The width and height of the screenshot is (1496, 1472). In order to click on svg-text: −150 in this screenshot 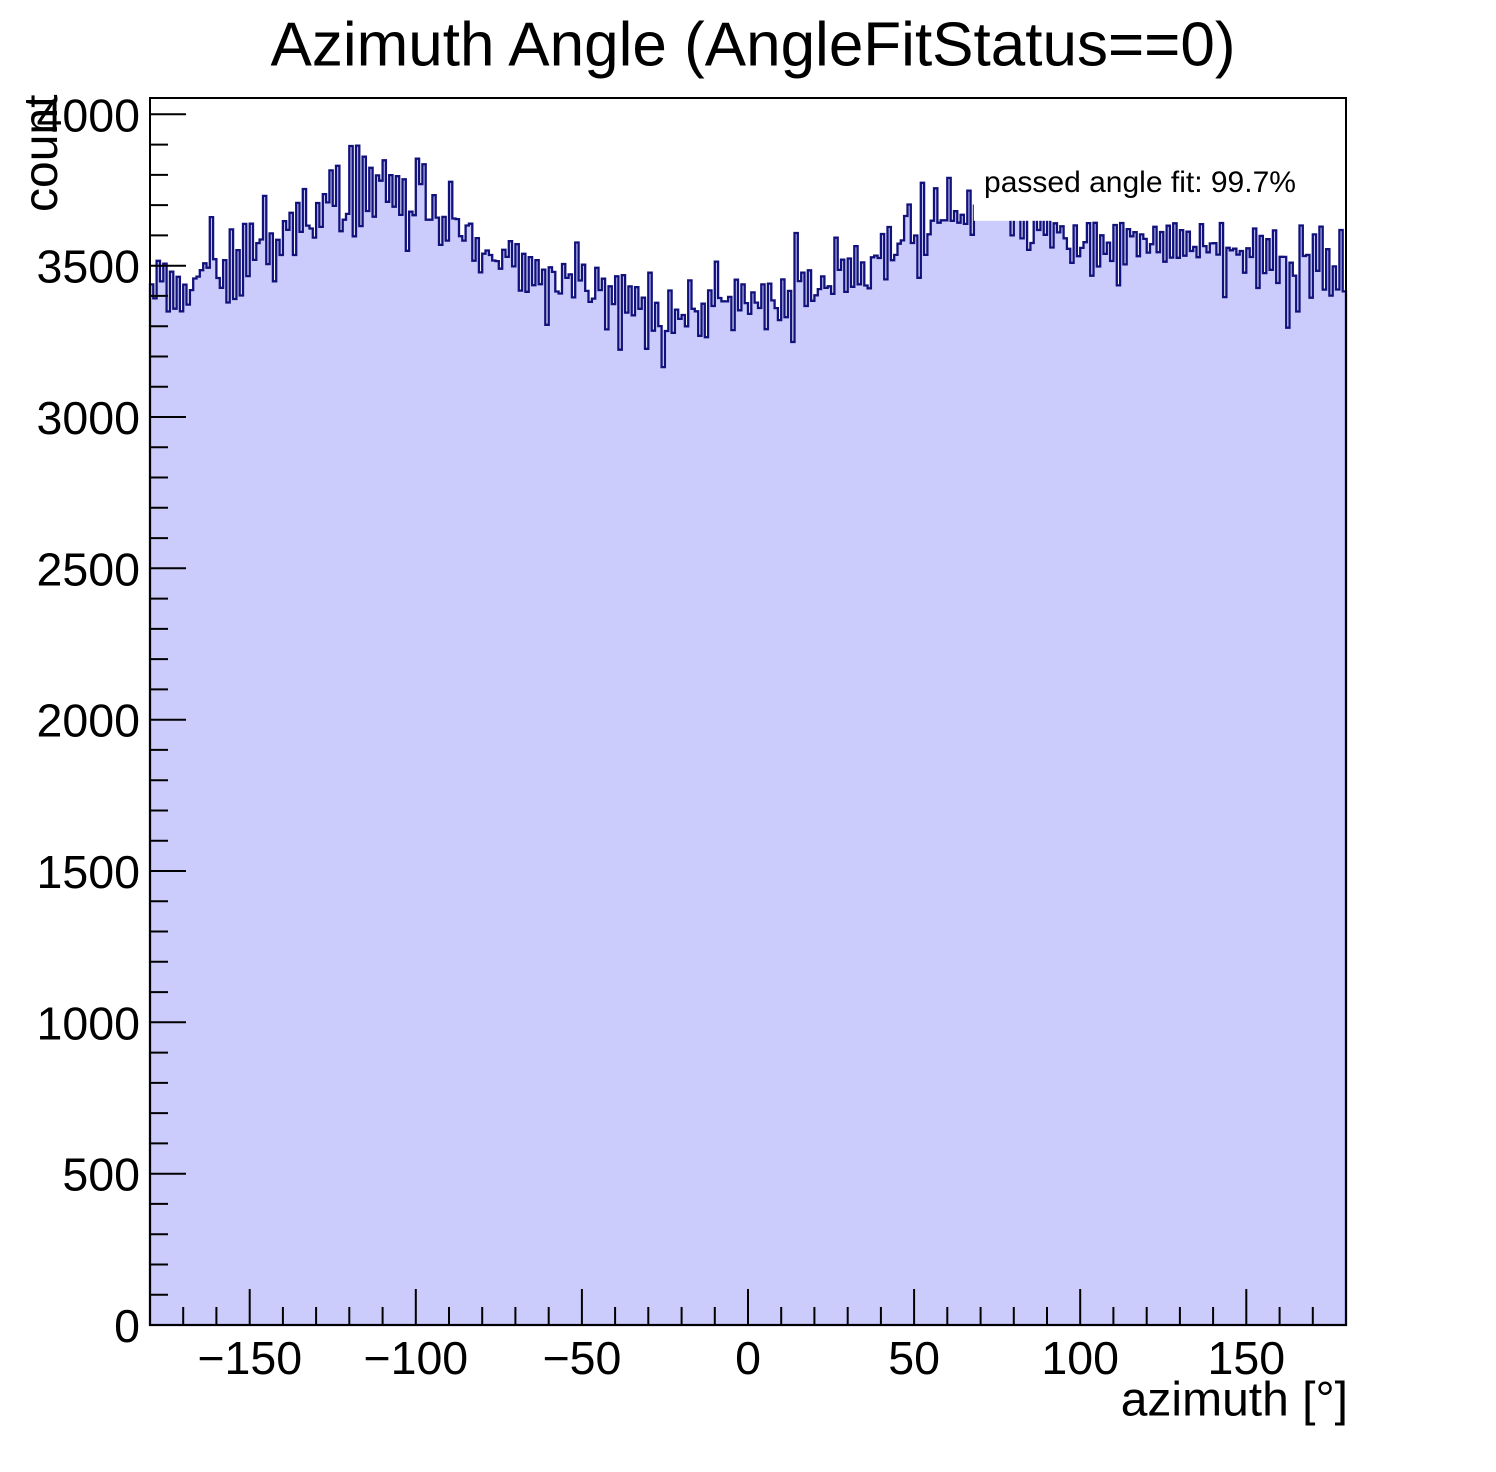, I will do `click(249, 1358)`.